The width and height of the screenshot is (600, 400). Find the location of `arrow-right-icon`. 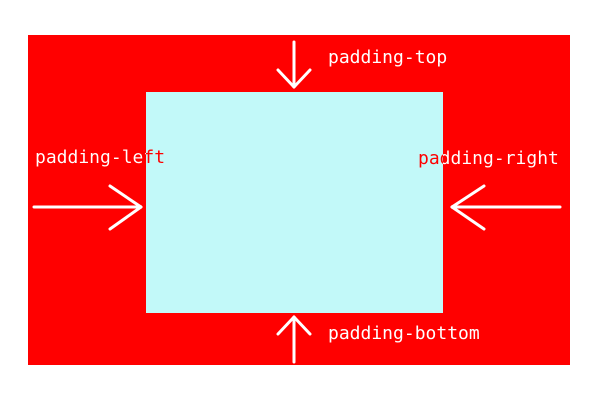

arrow-right-icon is located at coordinates (87, 207).